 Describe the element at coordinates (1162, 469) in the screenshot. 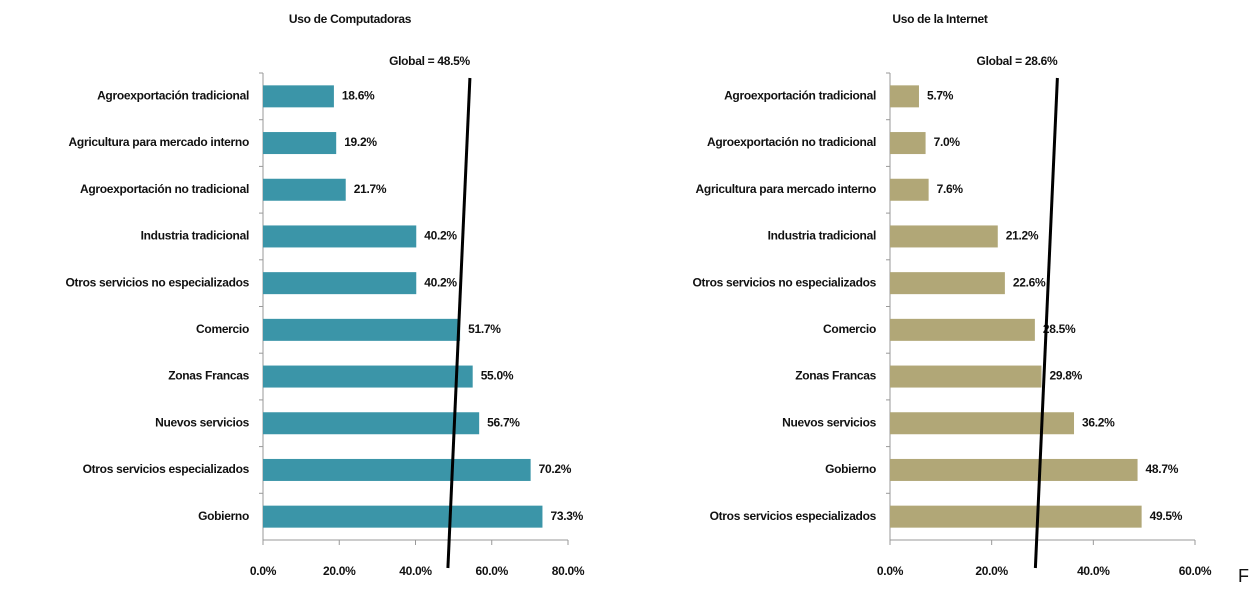

I see `value-label: 48.7%` at that location.